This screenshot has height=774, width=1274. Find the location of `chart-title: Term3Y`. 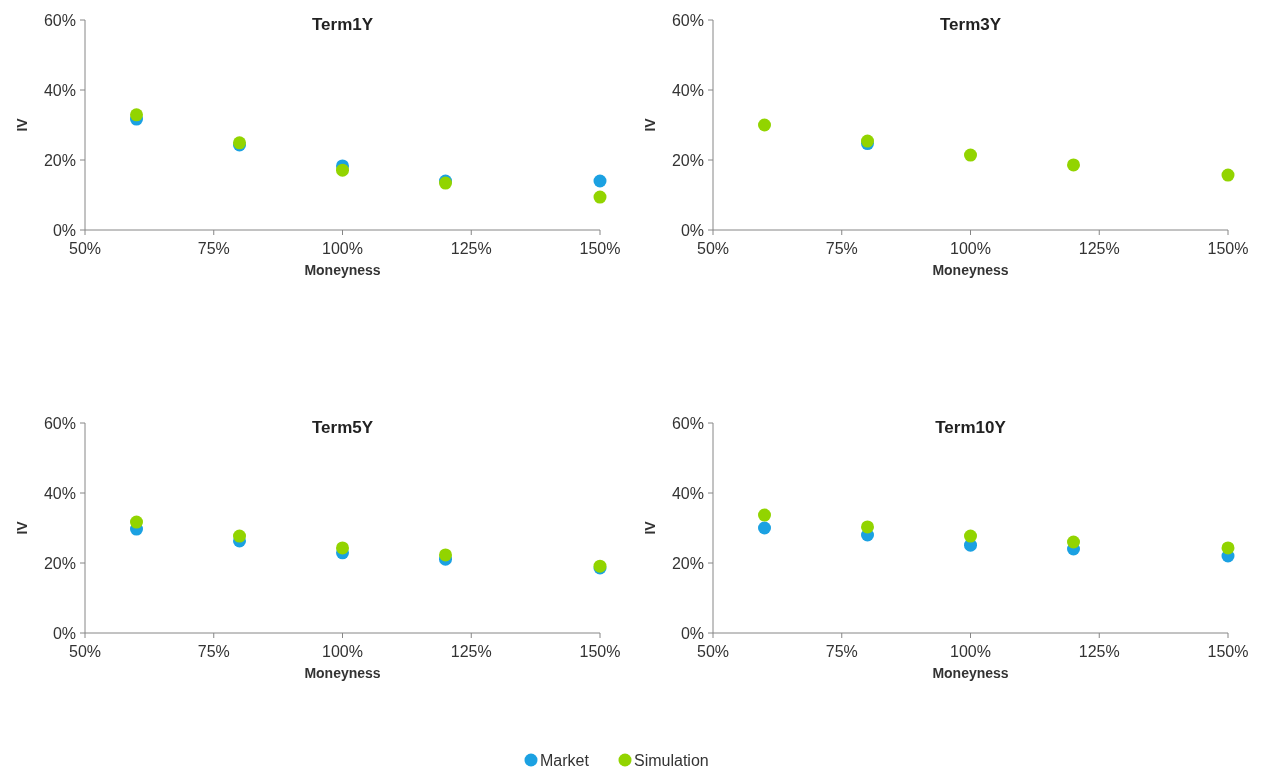

chart-title: Term3Y is located at coordinates (970, 24).